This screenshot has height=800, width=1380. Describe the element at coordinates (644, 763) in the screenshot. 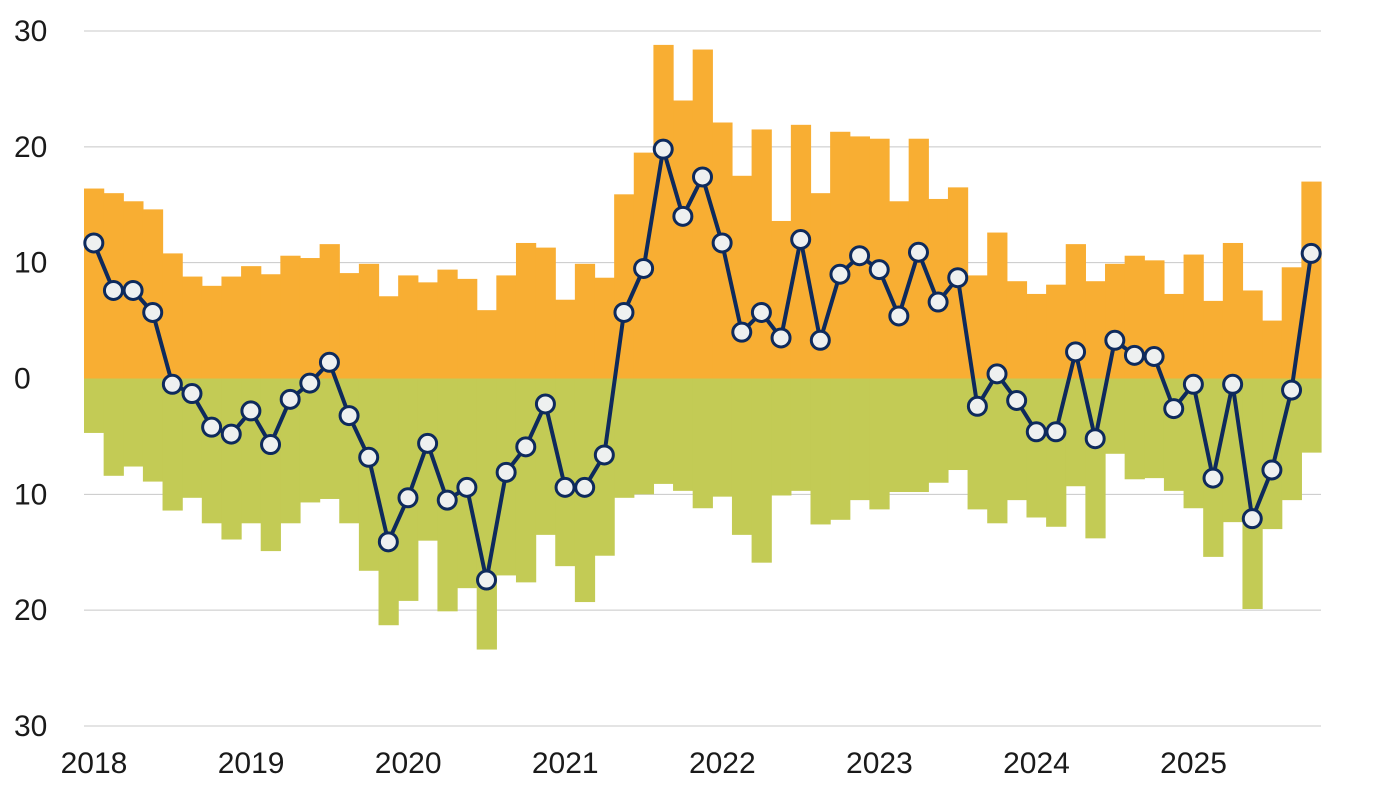

I see `x-axis-labels: 2018 2019 2020 2021 2022 2023 2024 2025` at that location.